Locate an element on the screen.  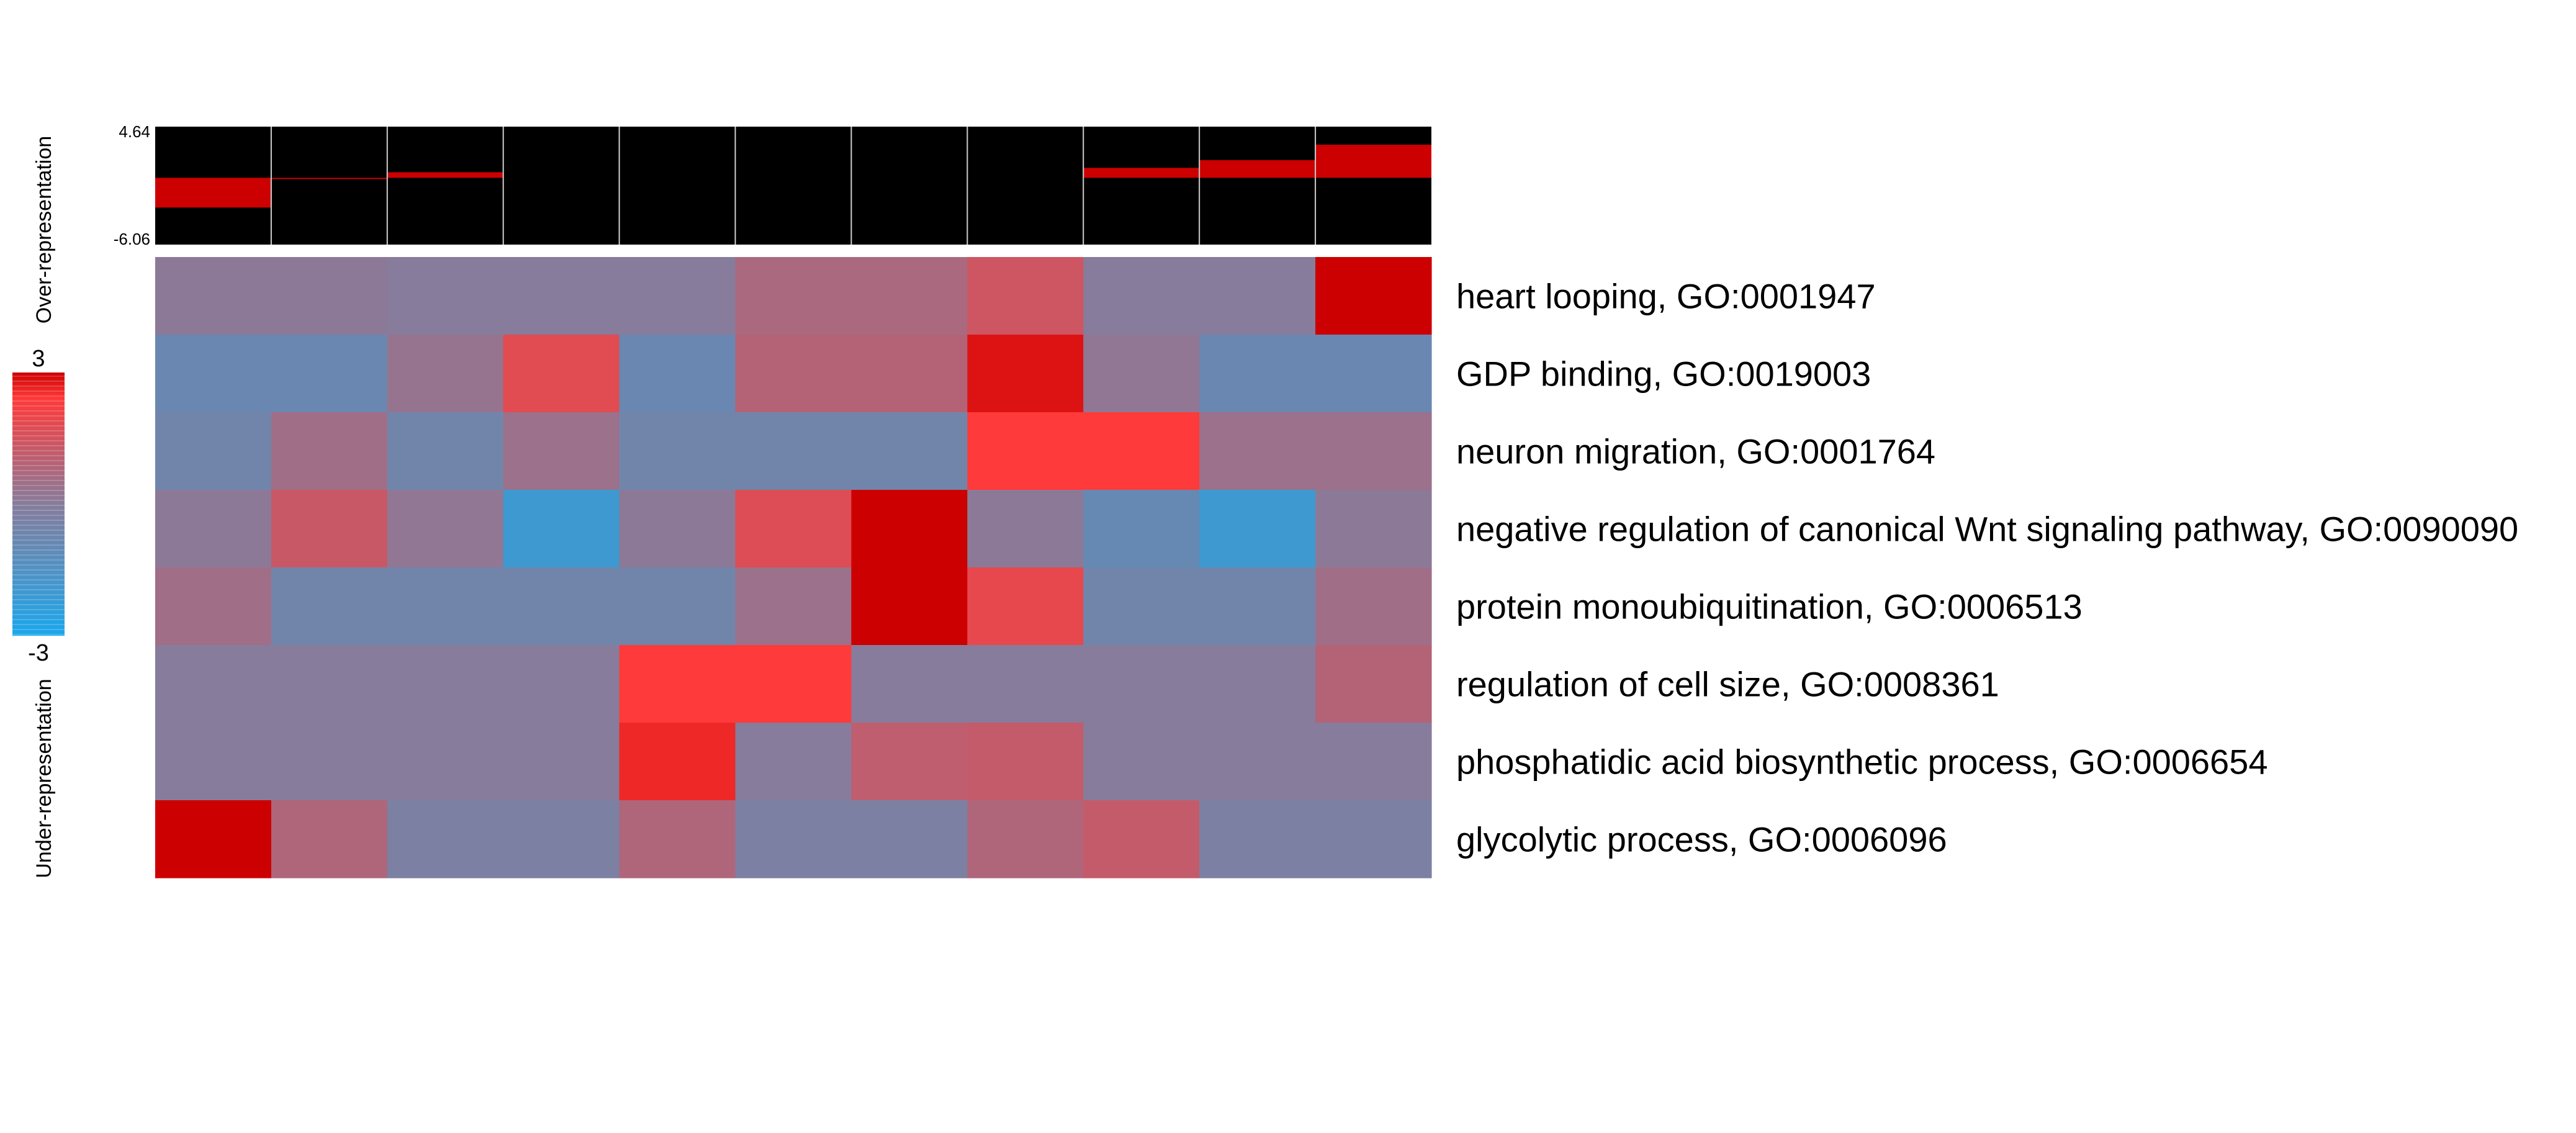
row-label: regulation of cell size, GO:0008361 is located at coordinates (1727, 684).